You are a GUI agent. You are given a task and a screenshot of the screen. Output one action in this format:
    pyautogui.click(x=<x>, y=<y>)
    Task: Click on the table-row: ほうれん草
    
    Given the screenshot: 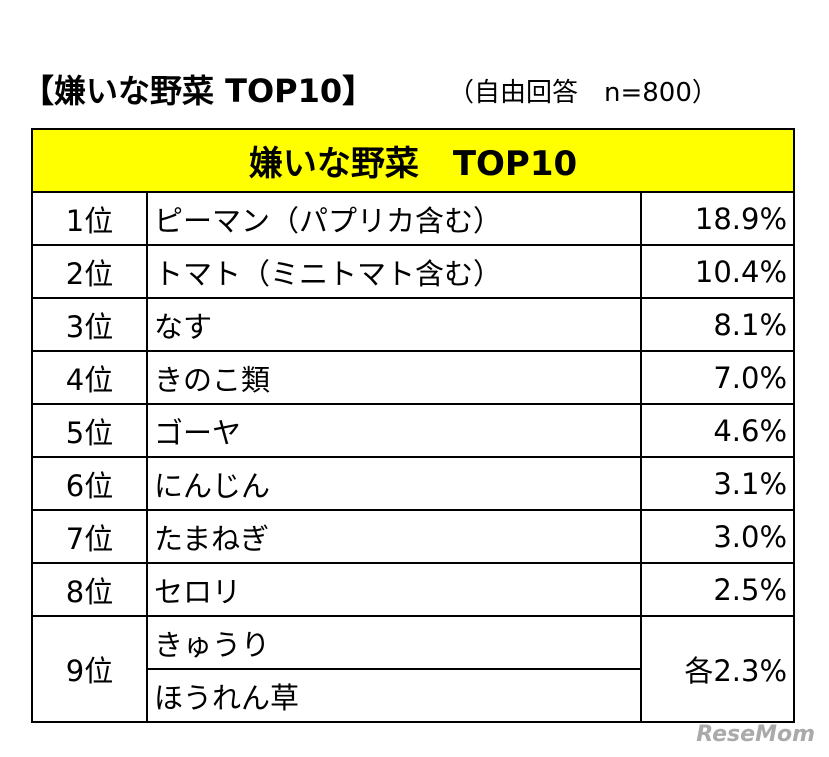 What is the action you would take?
    pyautogui.click(x=413, y=695)
    